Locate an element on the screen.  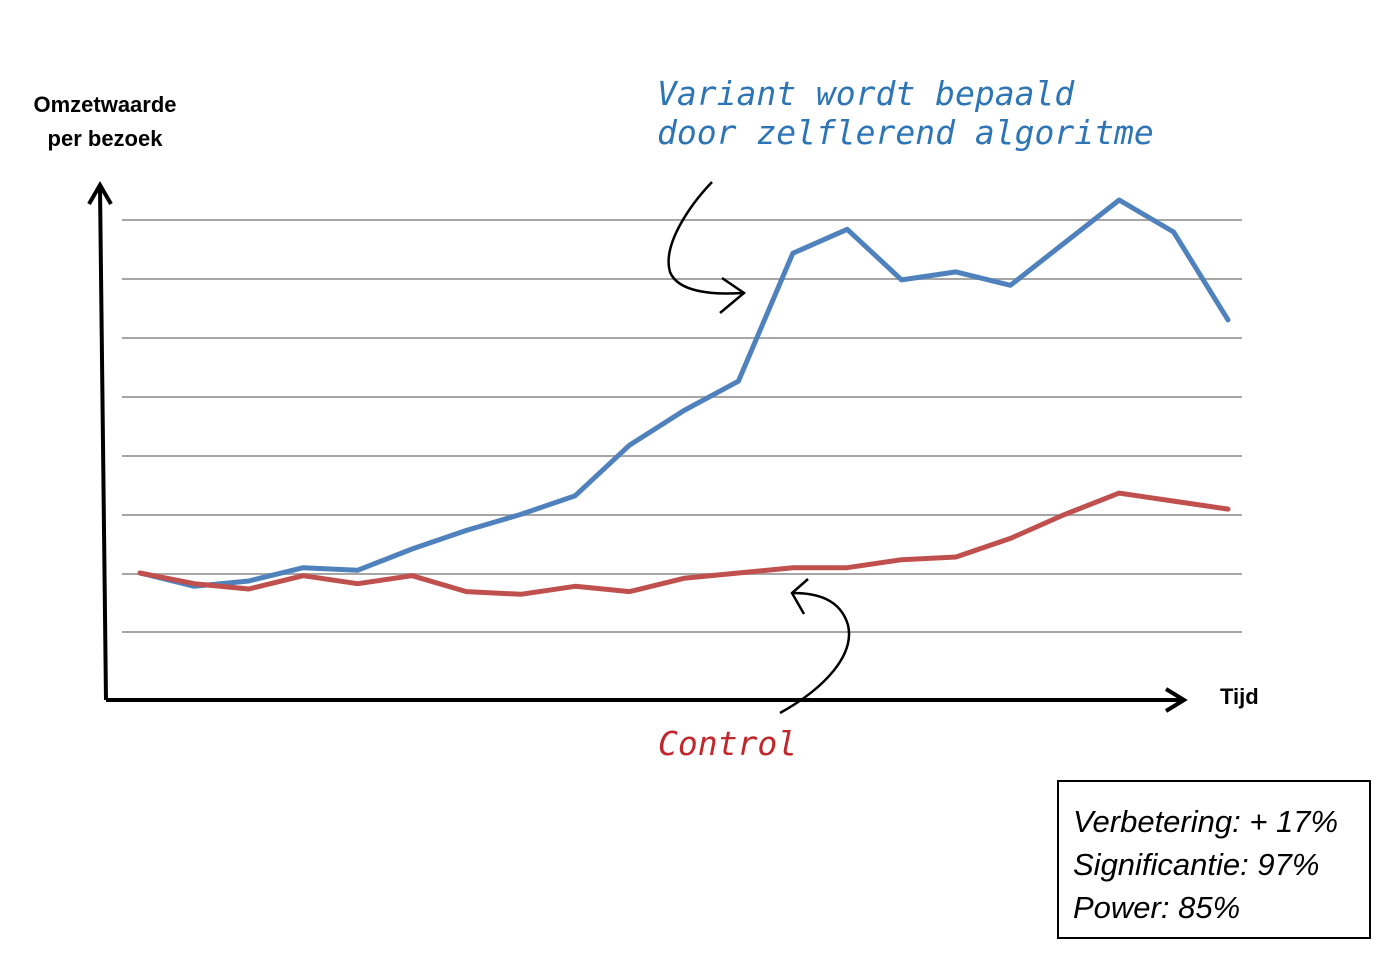
x-axis-arrowhead is located at coordinates (1176, 700).